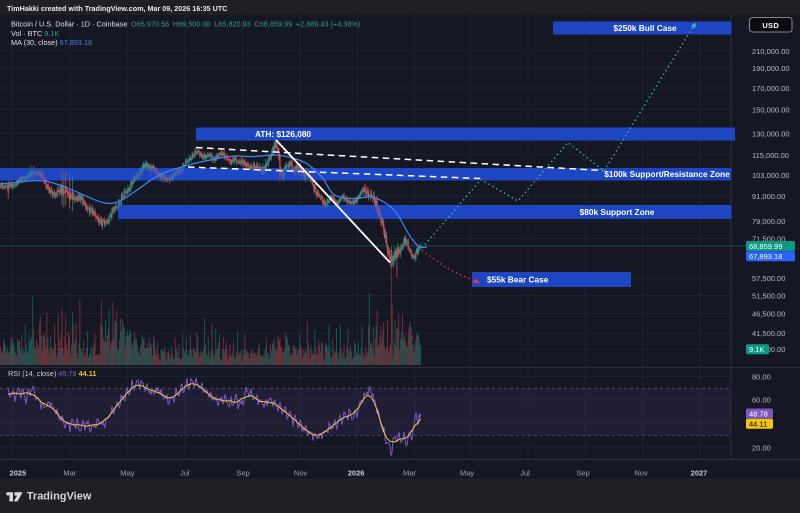 The image size is (800, 513). I want to click on svg-text: RSI (14, close) 48.78 44.11, so click(52, 373).